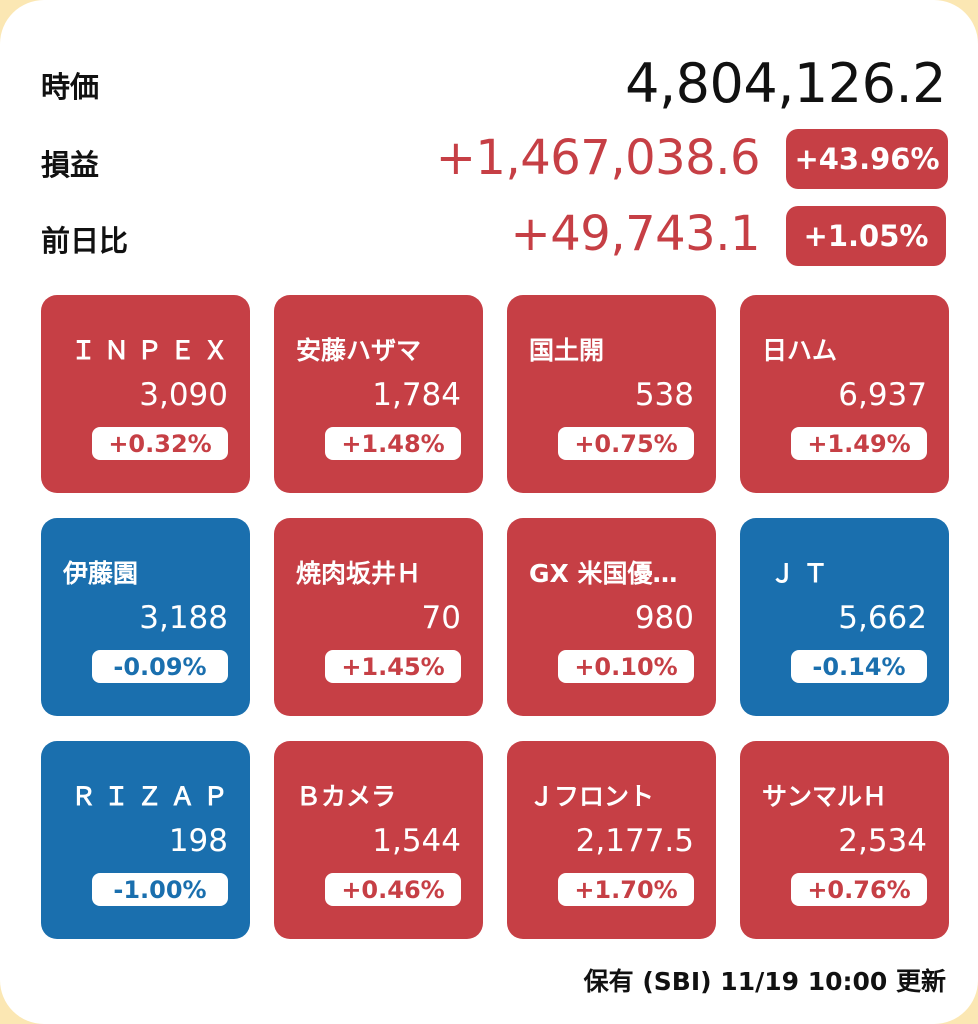 This screenshot has width=978, height=1024. Describe the element at coordinates (867, 159) in the screenshot. I see `profit-percent-badge: +43.96%` at that location.